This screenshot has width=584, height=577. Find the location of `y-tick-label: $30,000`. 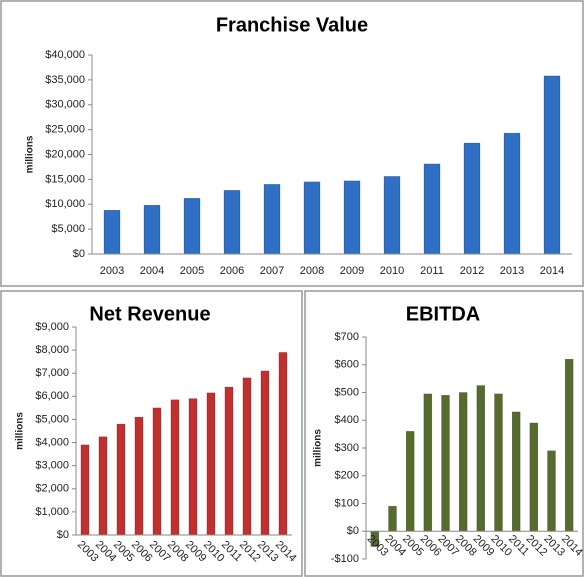

y-tick-label: $30,000 is located at coordinates (65, 105).